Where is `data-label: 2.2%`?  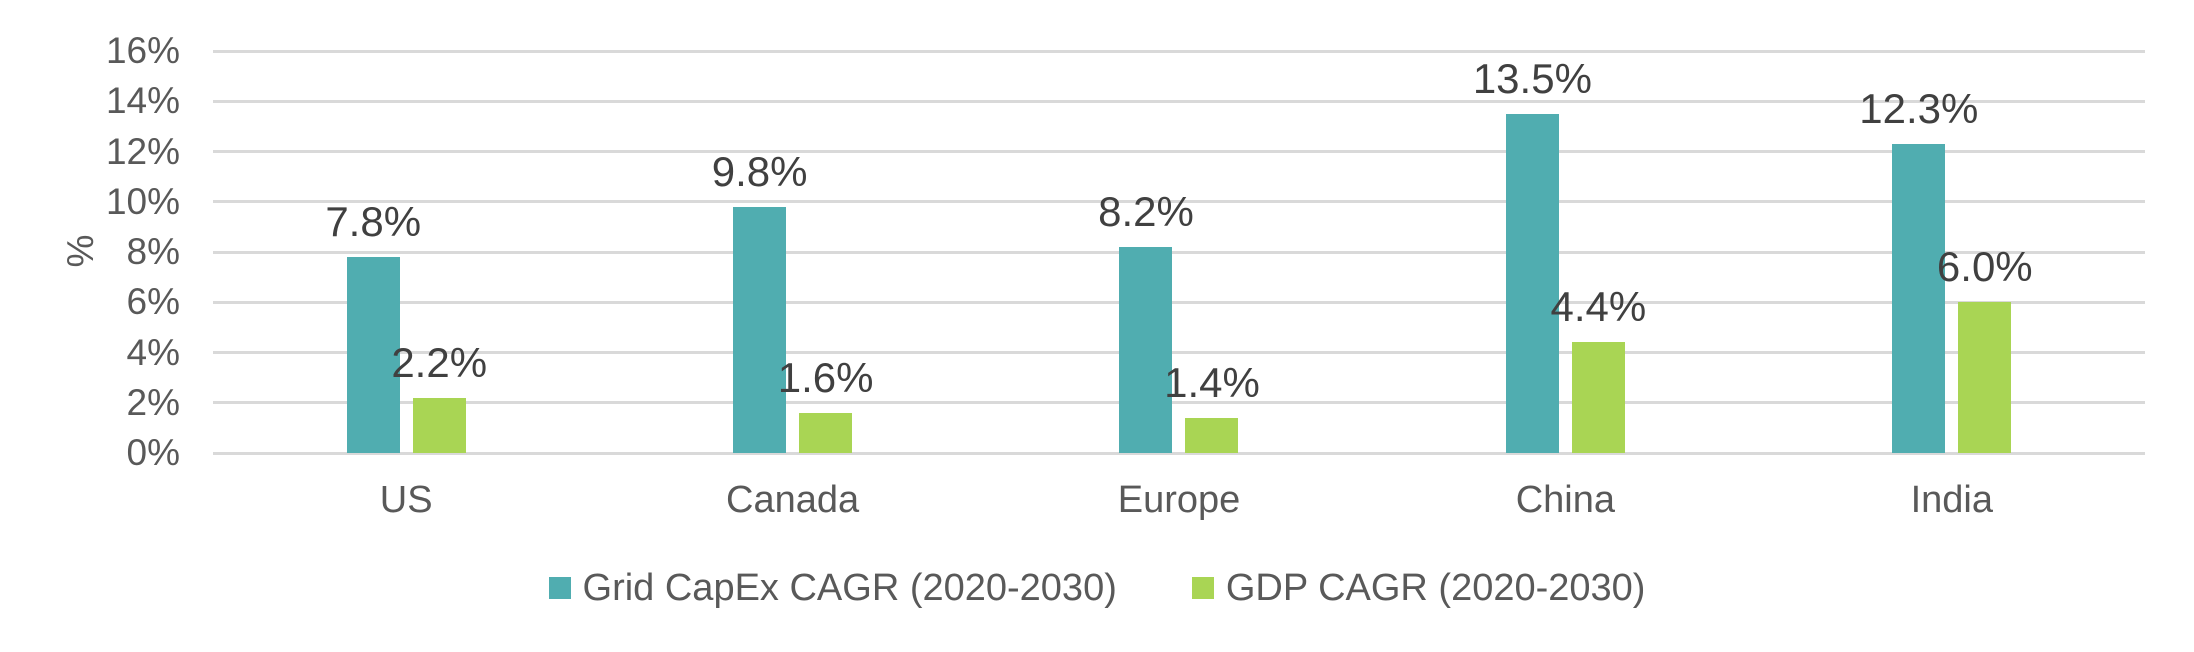
data-label: 2.2% is located at coordinates (439, 362).